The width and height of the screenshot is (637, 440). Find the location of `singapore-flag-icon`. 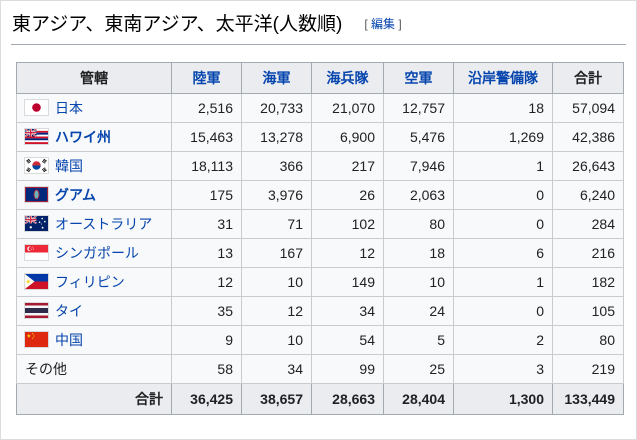

singapore-flag-icon is located at coordinates (36, 252).